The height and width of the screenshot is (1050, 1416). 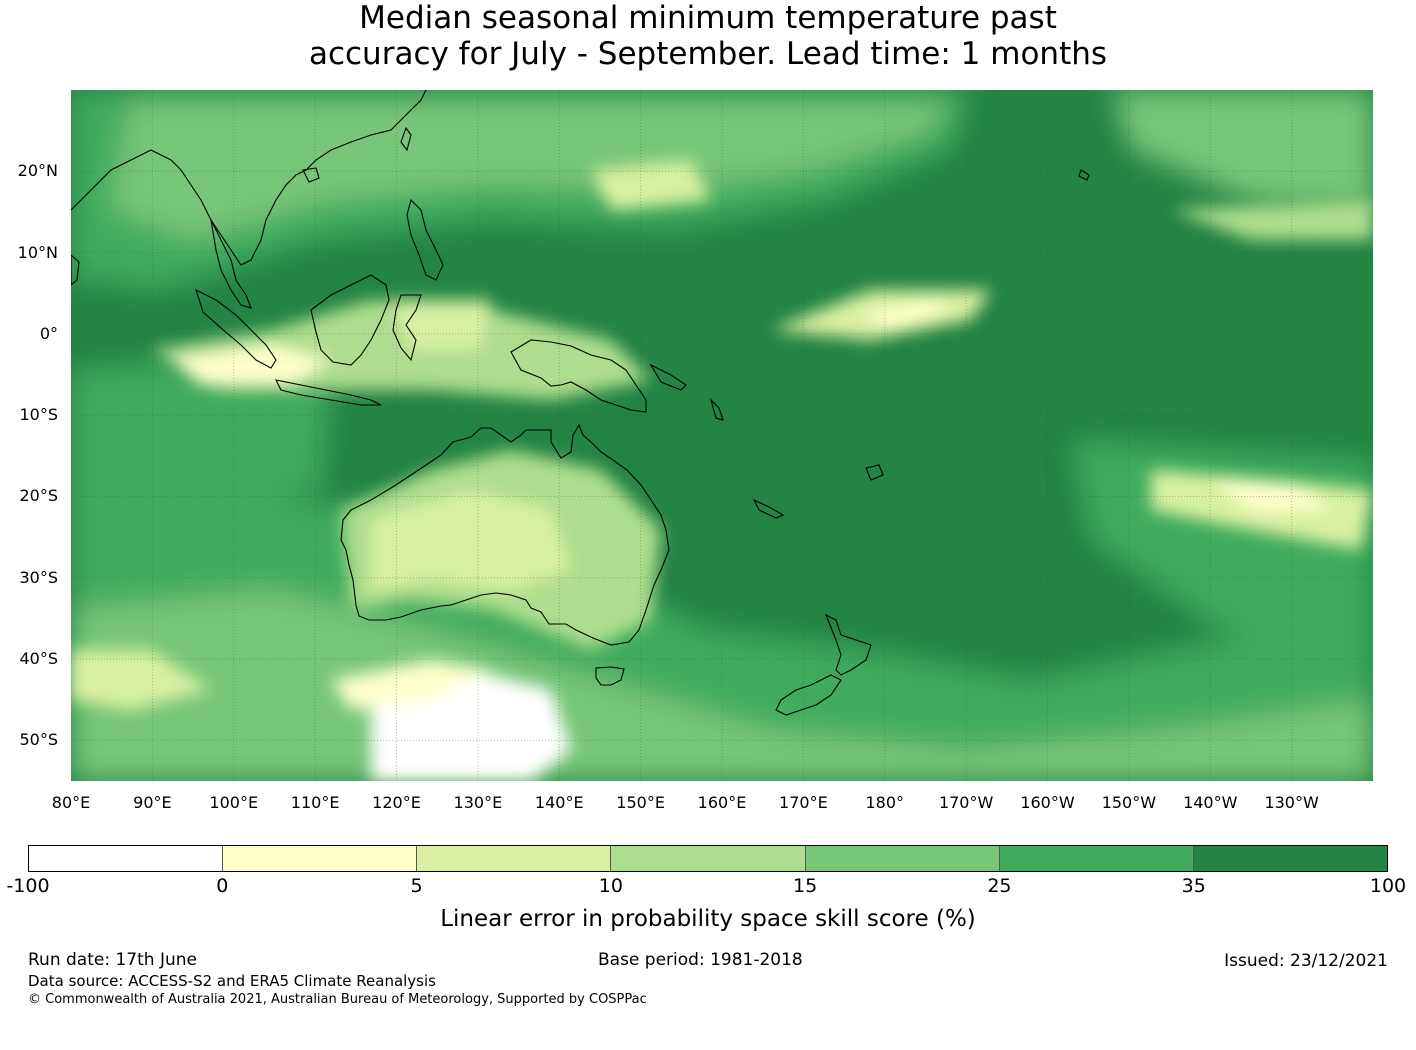 I want to click on latitude-label: 40°S, so click(x=38, y=659).